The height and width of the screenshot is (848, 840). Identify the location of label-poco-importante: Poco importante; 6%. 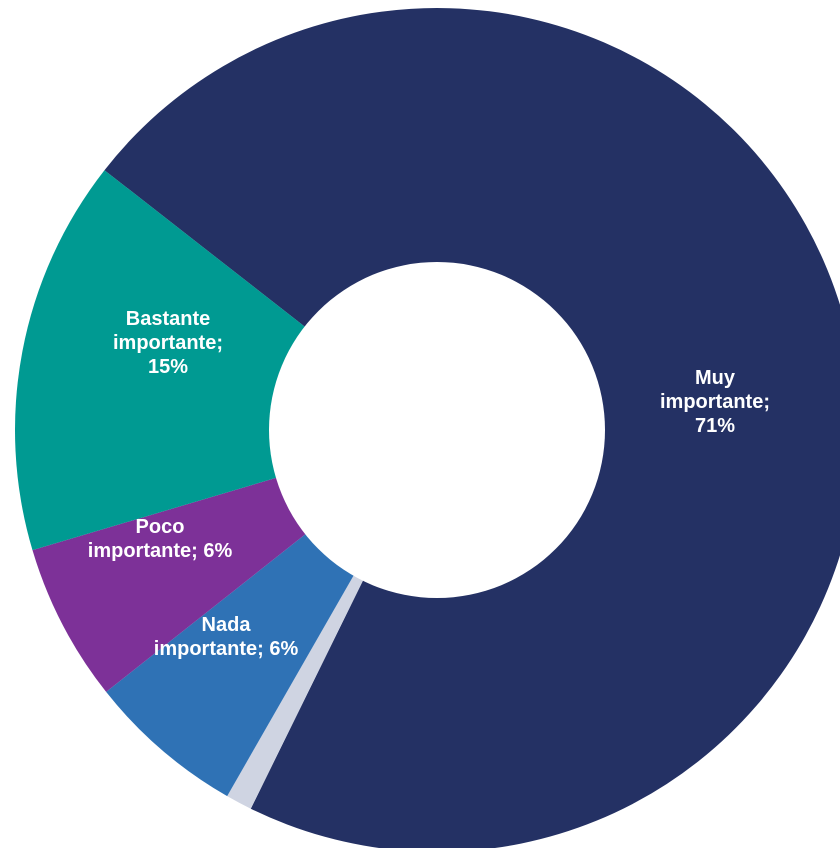
(160, 539).